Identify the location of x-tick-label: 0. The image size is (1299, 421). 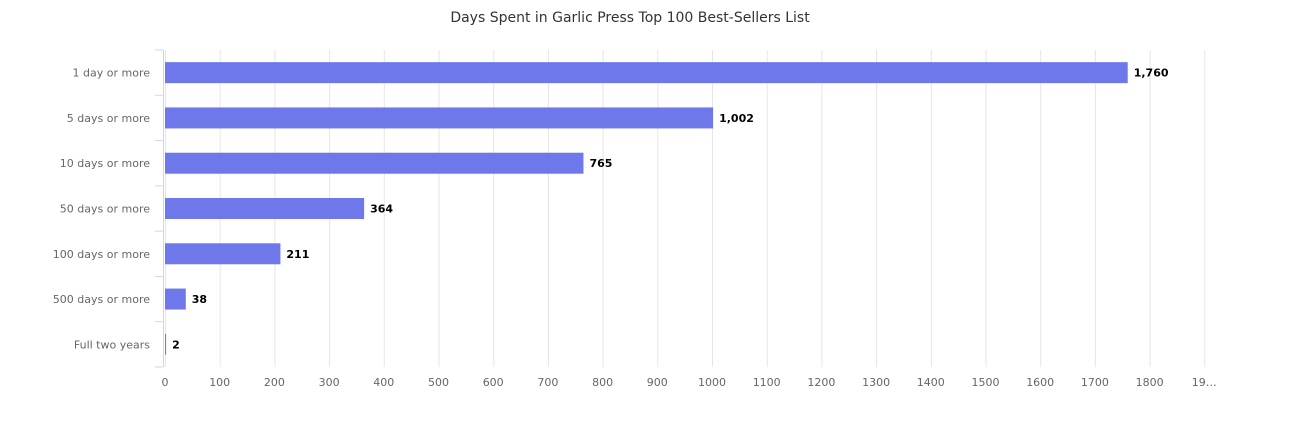
(165, 382).